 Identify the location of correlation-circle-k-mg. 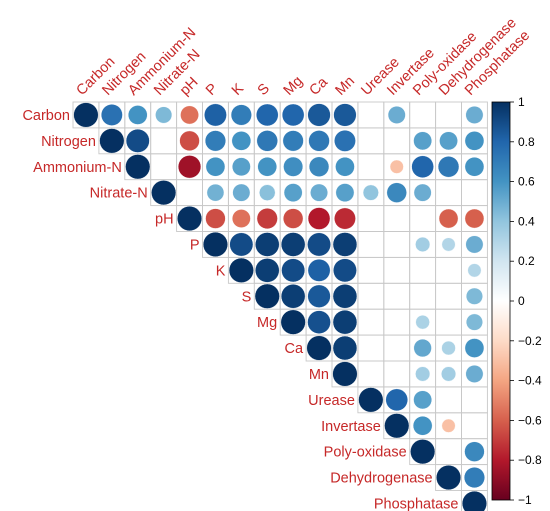
(293, 270).